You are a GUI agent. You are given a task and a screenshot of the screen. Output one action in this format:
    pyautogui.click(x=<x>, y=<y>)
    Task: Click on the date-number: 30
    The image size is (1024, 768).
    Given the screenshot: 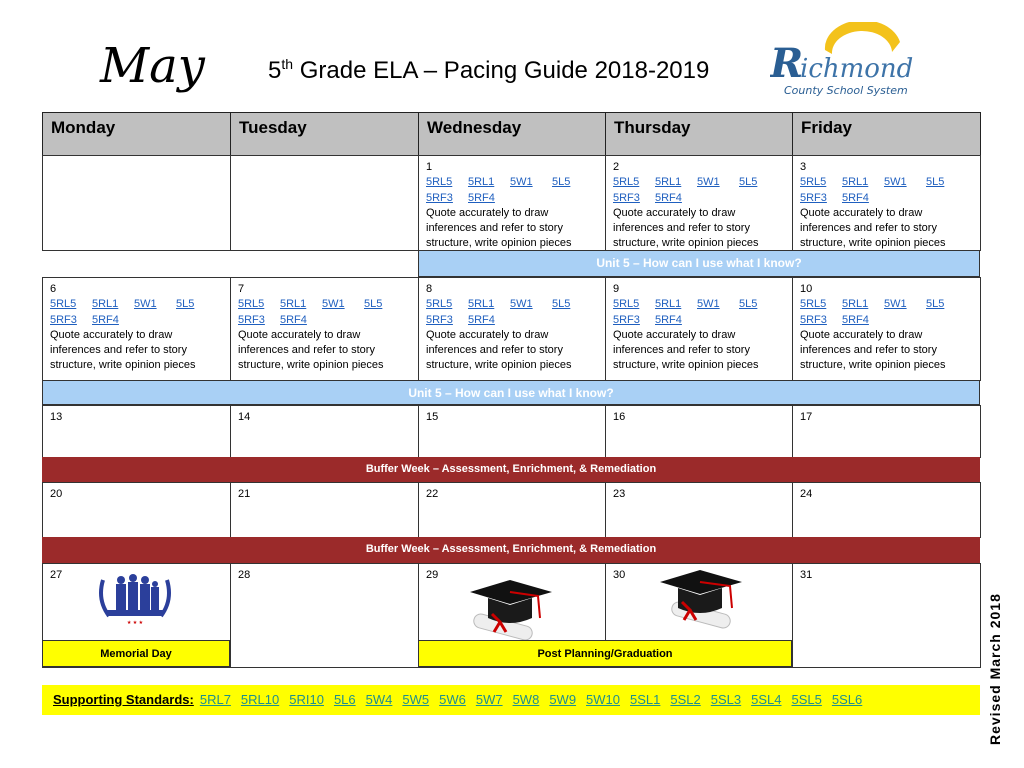 What is the action you would take?
    pyautogui.click(x=619, y=575)
    